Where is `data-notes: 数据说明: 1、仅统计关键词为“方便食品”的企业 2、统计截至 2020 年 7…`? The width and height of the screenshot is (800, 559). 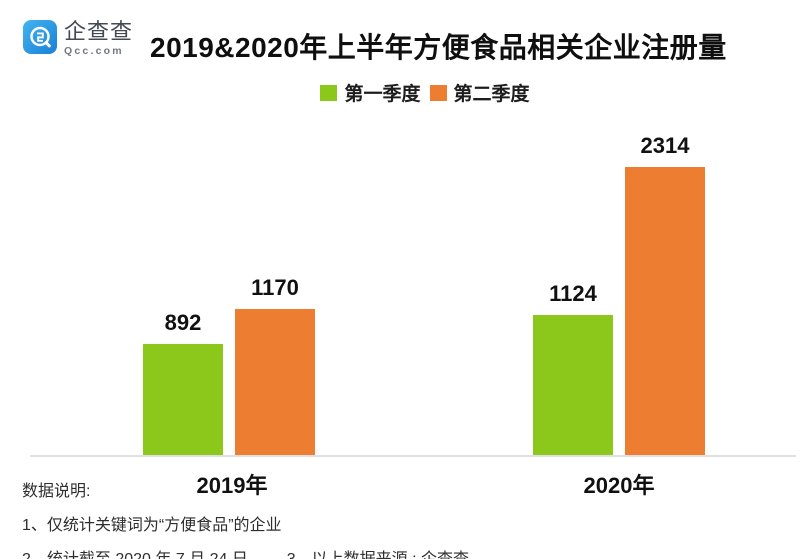
data-notes: 数据说明: 1、仅统计关键词为“方便食品”的企业 2、统计截至 2020 年 7… is located at coordinates (245, 518).